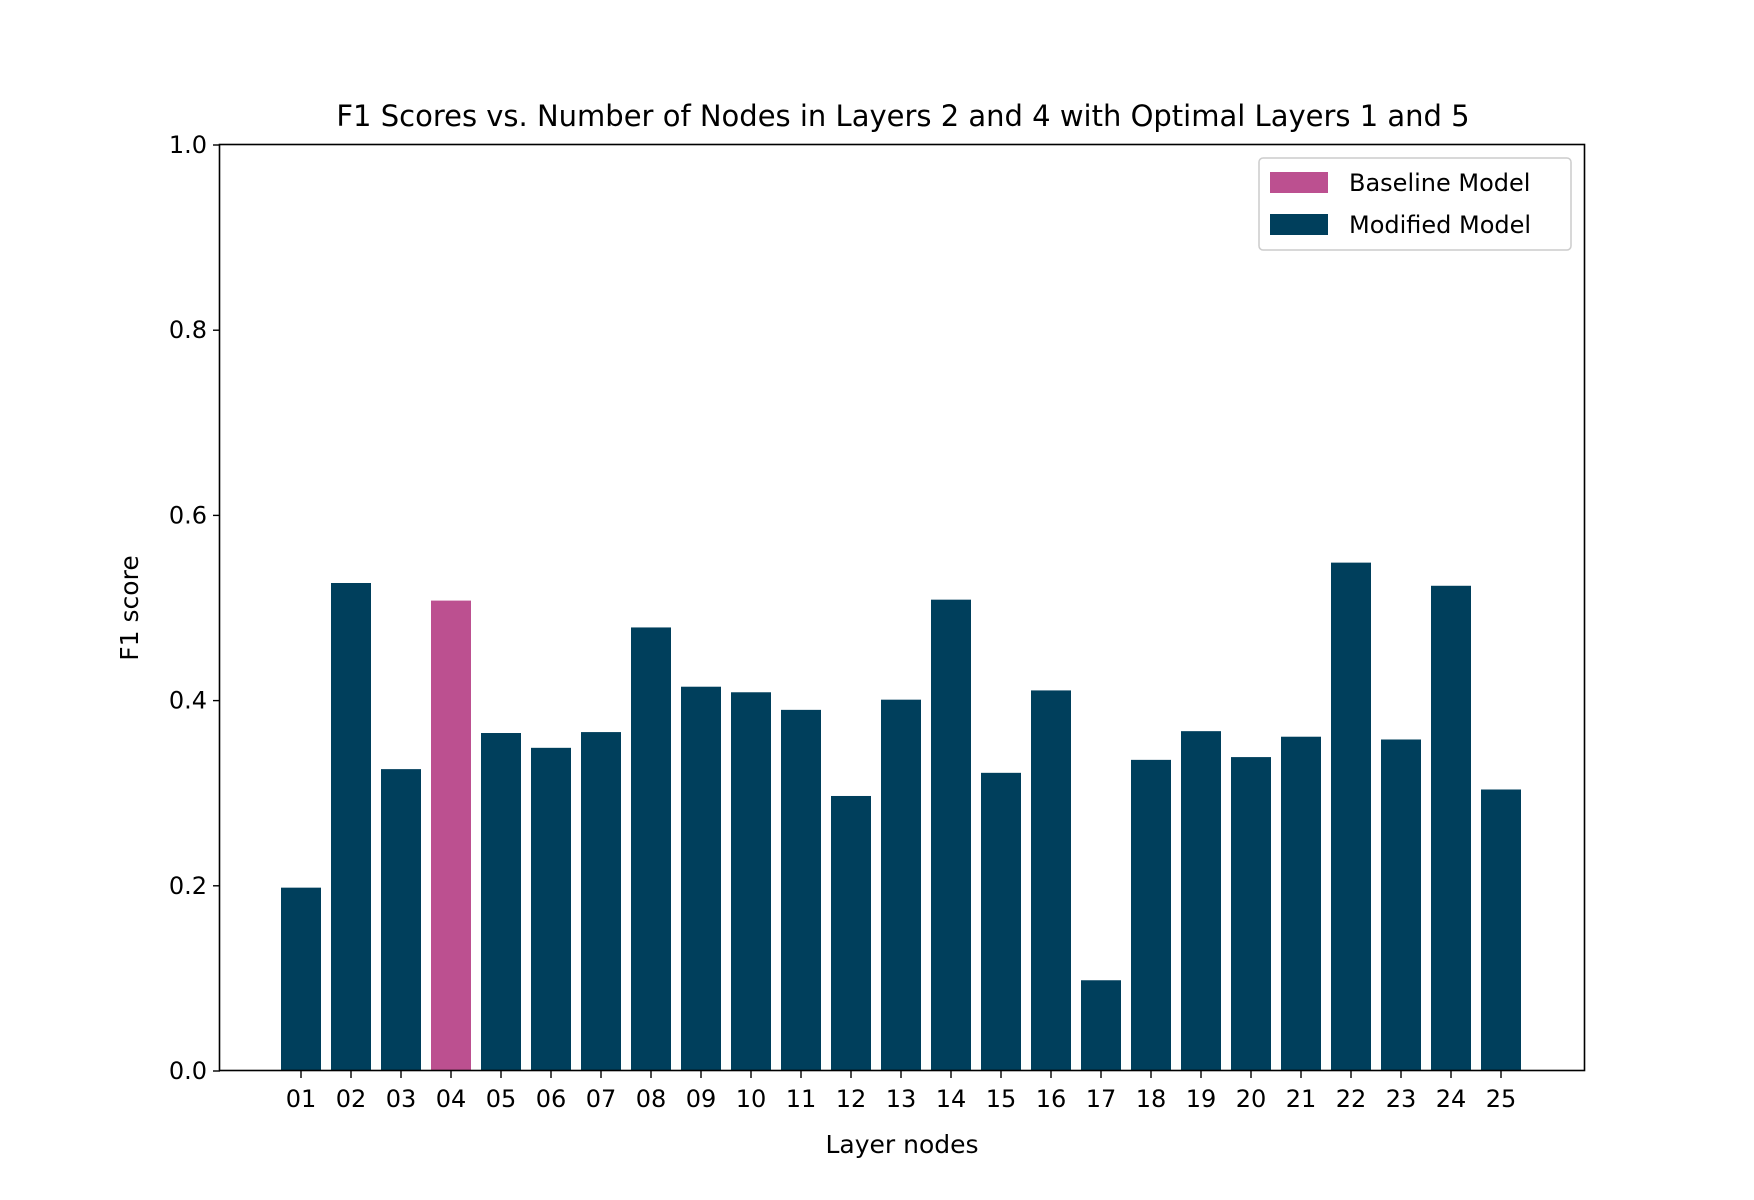  I want to click on legend-swatch-modified, so click(1299, 224).